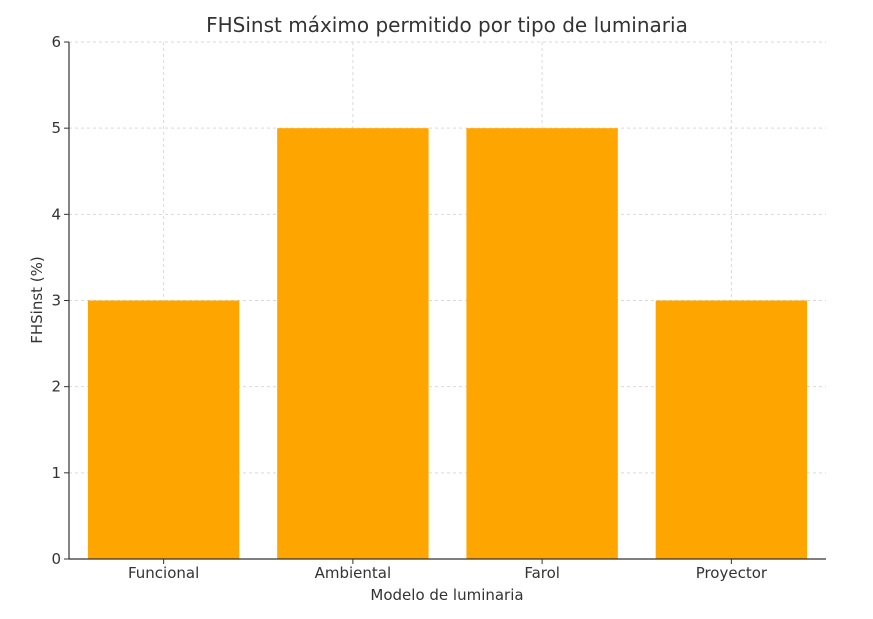 The width and height of the screenshot is (873, 619). Describe the element at coordinates (542, 573) in the screenshot. I see `x-tick-label: Farol` at that location.